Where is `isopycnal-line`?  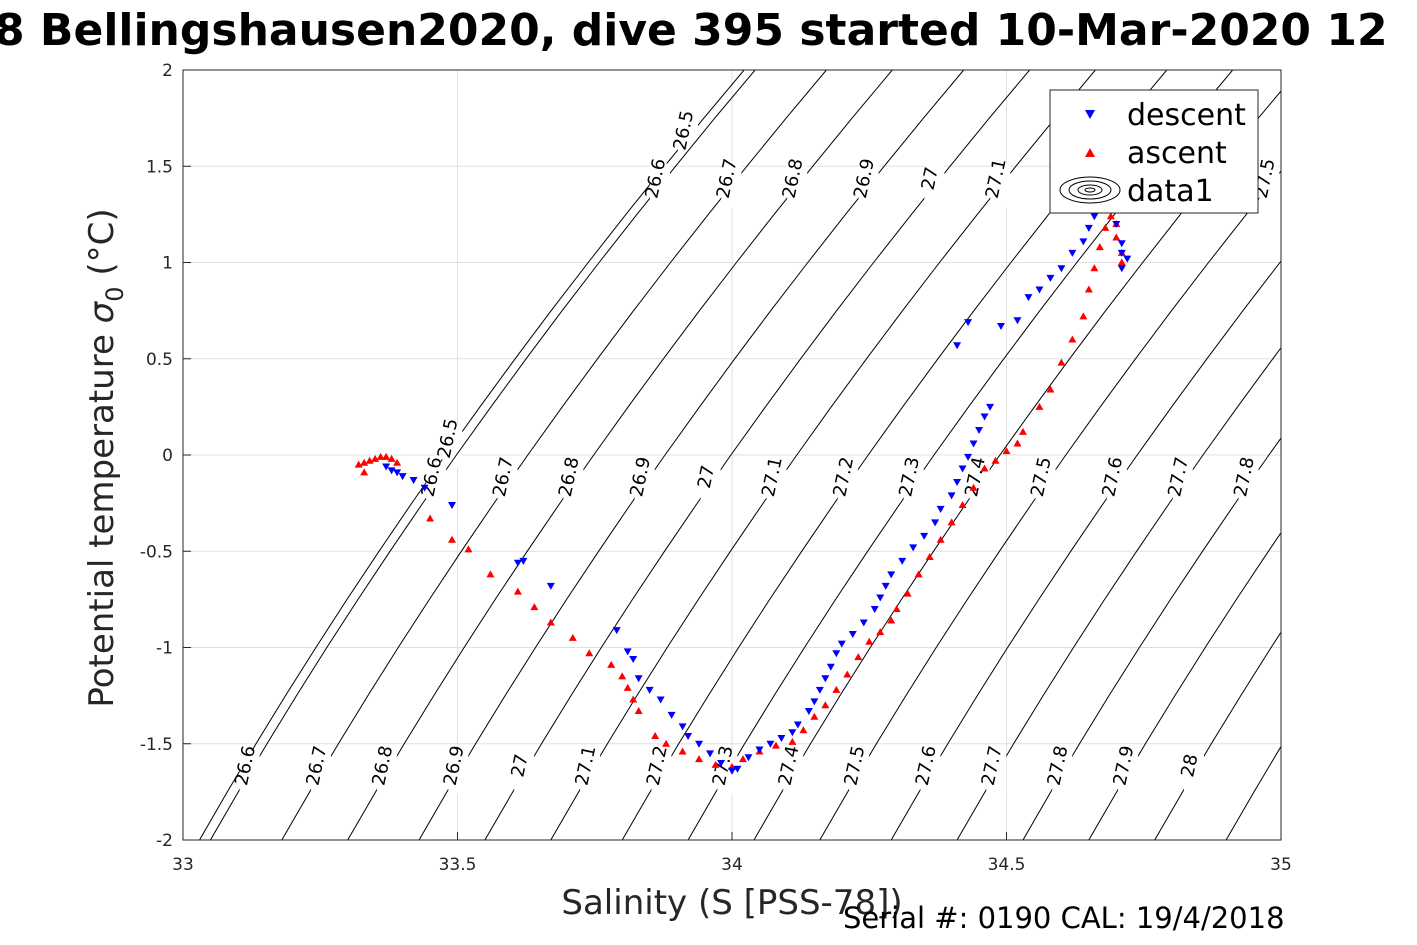 isopycnal-line is located at coordinates (1217, 735).